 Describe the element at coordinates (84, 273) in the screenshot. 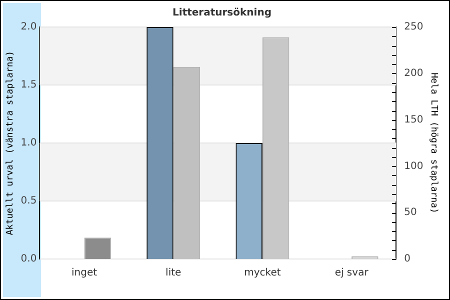

I see `x-tick-label: inget` at that location.